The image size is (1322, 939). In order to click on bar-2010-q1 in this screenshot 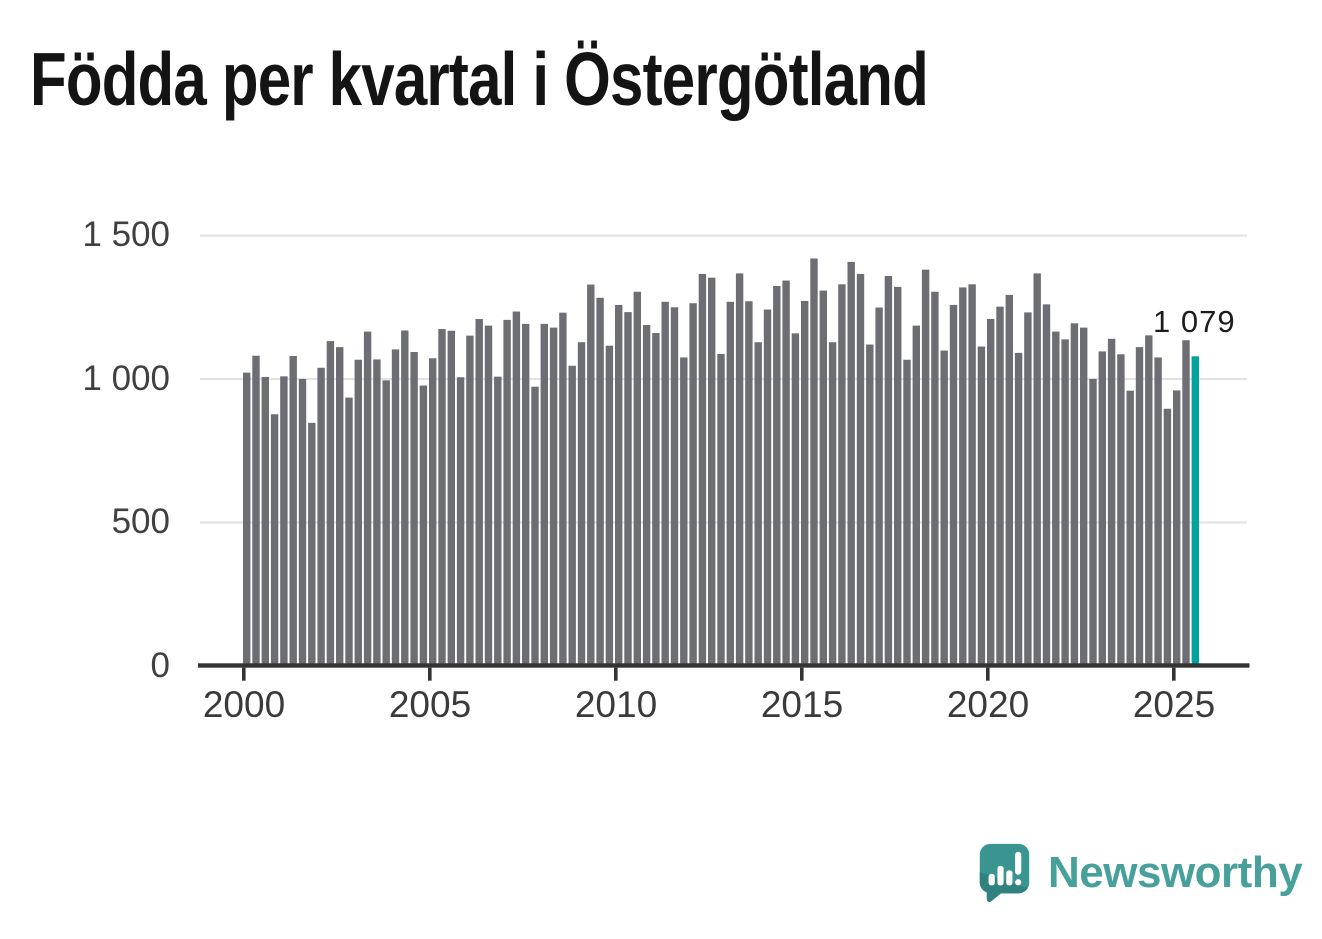, I will do `click(619, 485)`.